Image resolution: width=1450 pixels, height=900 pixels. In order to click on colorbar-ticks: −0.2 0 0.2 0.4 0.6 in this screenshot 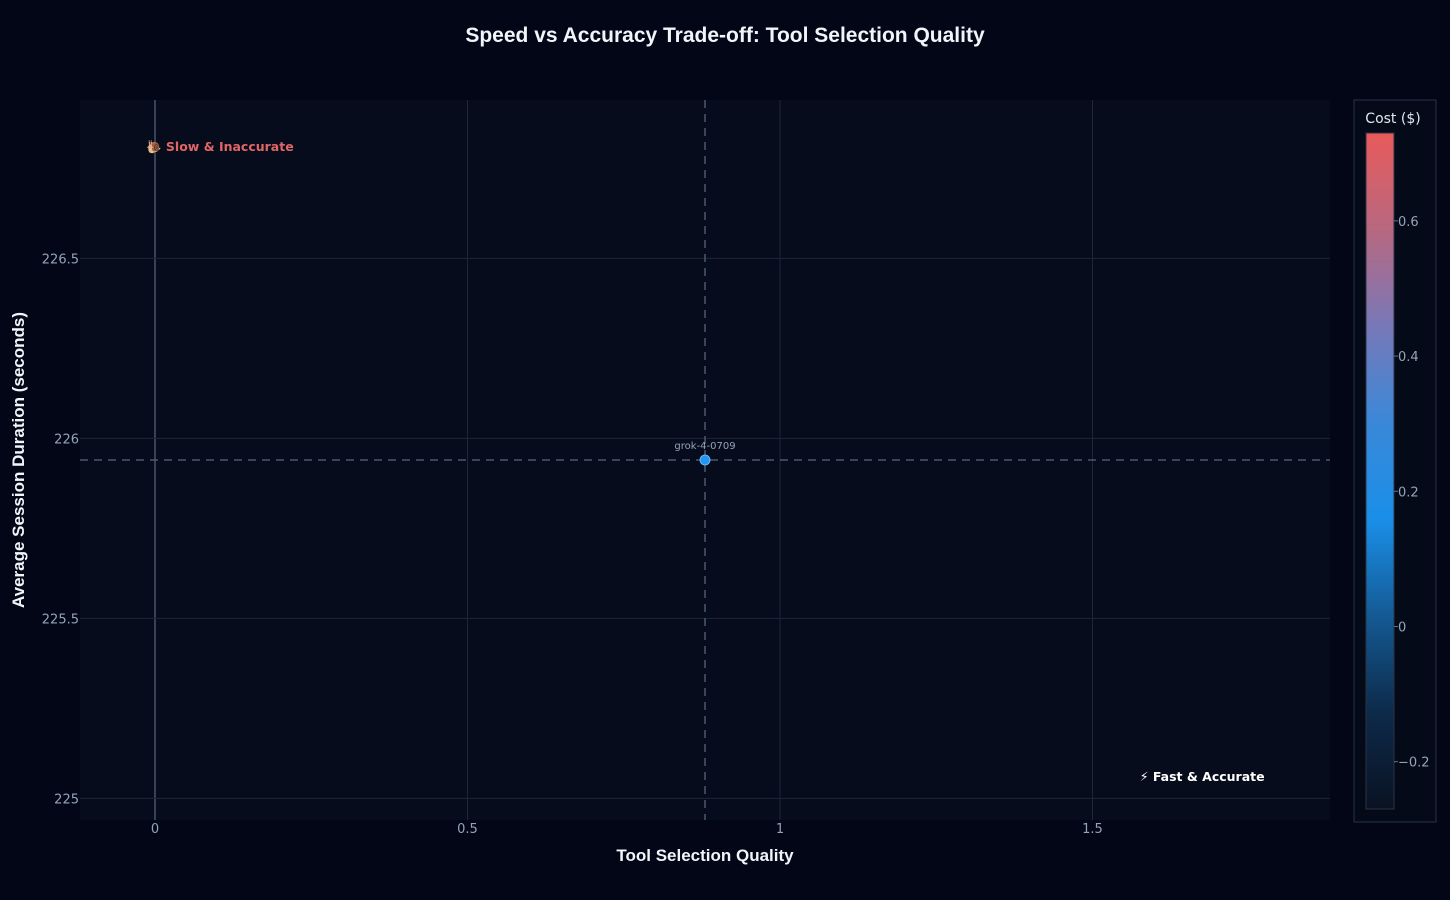, I will do `click(1412, 493)`.